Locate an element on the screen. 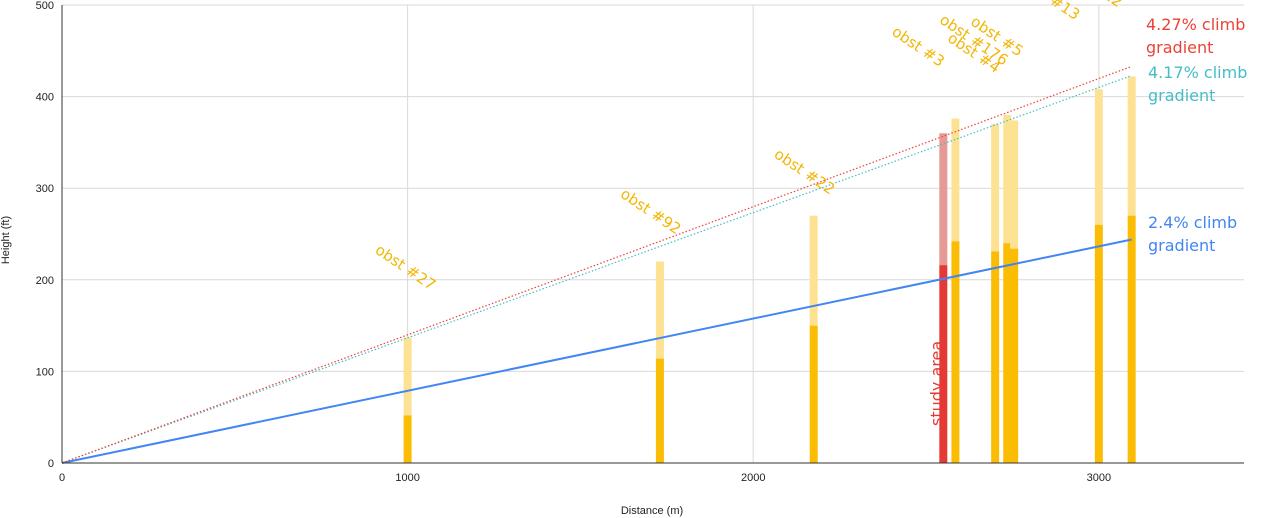 Image resolution: width=1265 pixels, height=518 pixels. y-tick-label: 0 is located at coordinates (51, 464).